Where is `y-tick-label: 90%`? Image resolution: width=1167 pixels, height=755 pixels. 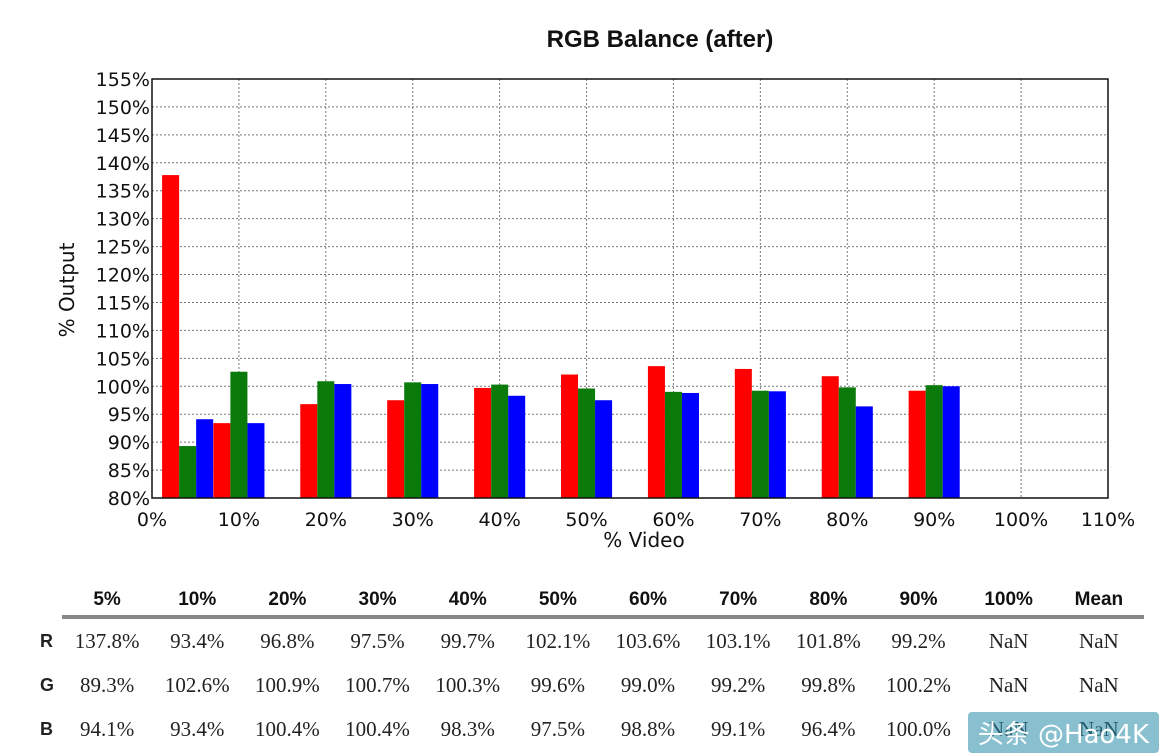
y-tick-label: 90% is located at coordinates (129, 443).